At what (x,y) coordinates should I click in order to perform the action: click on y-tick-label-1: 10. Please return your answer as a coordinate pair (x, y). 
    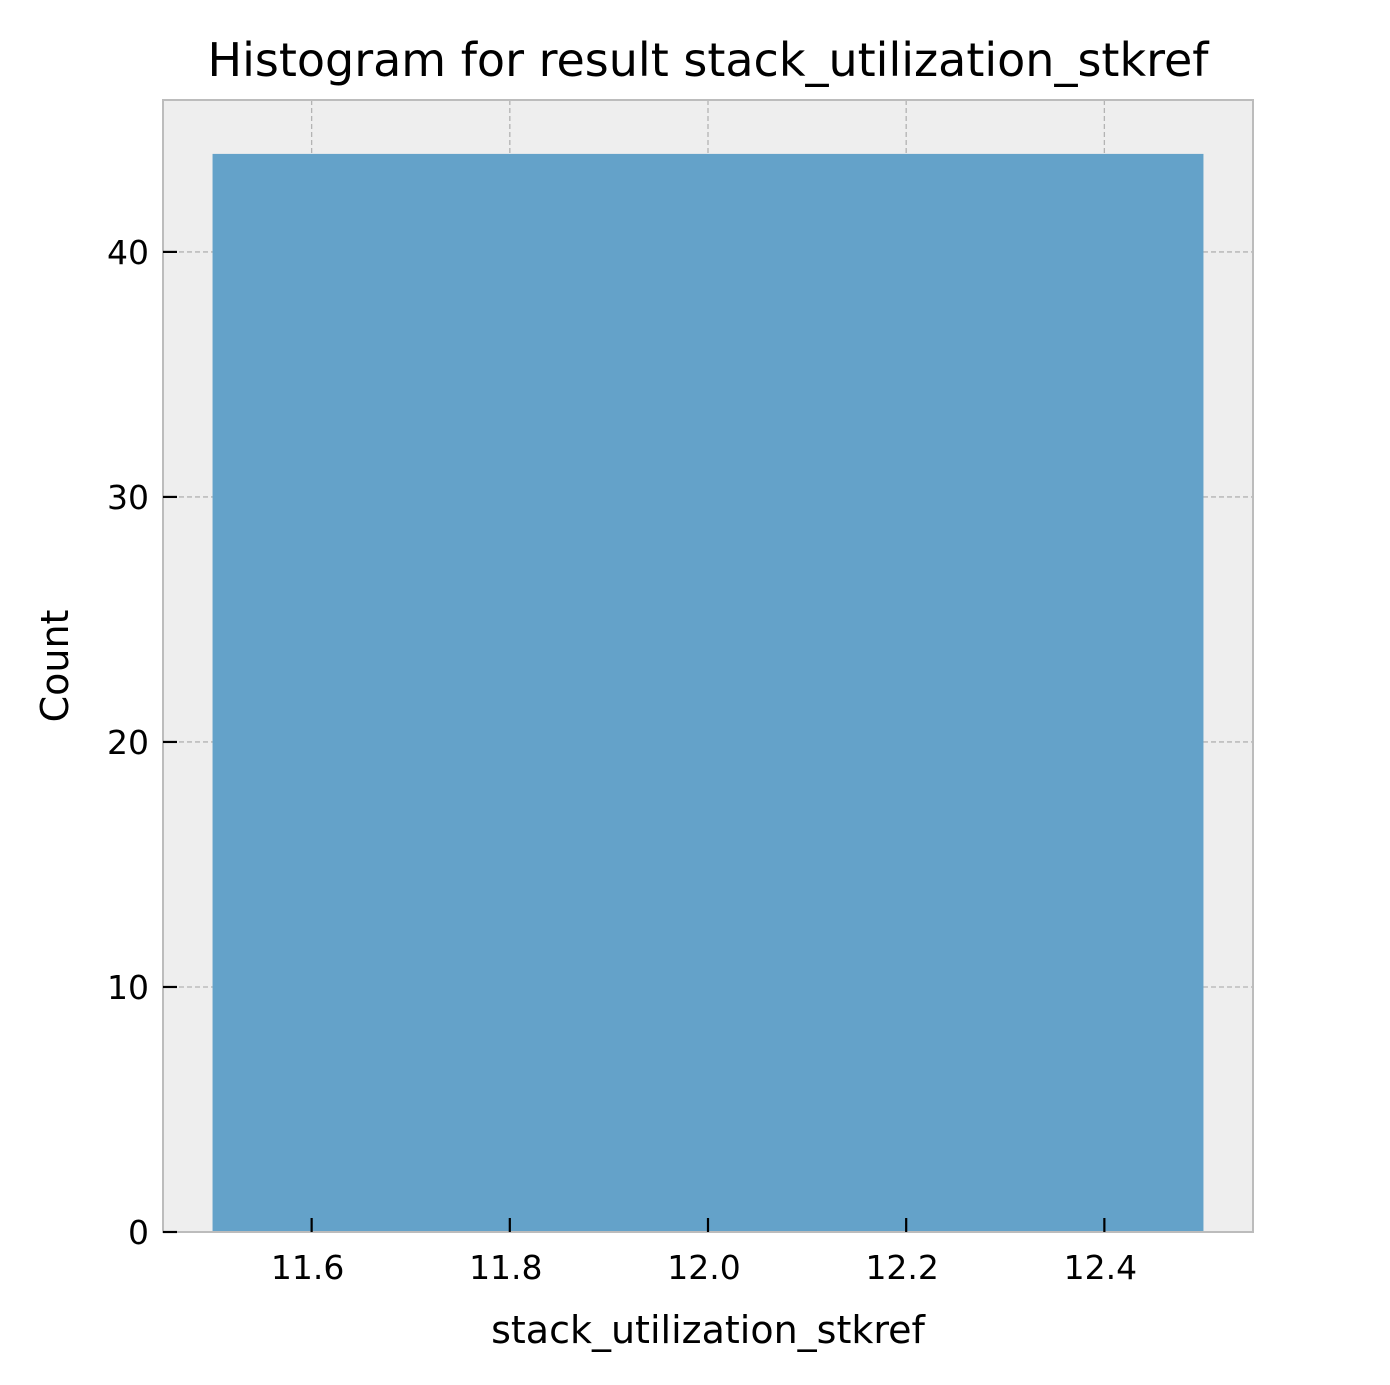
    Looking at the image, I should click on (128, 987).